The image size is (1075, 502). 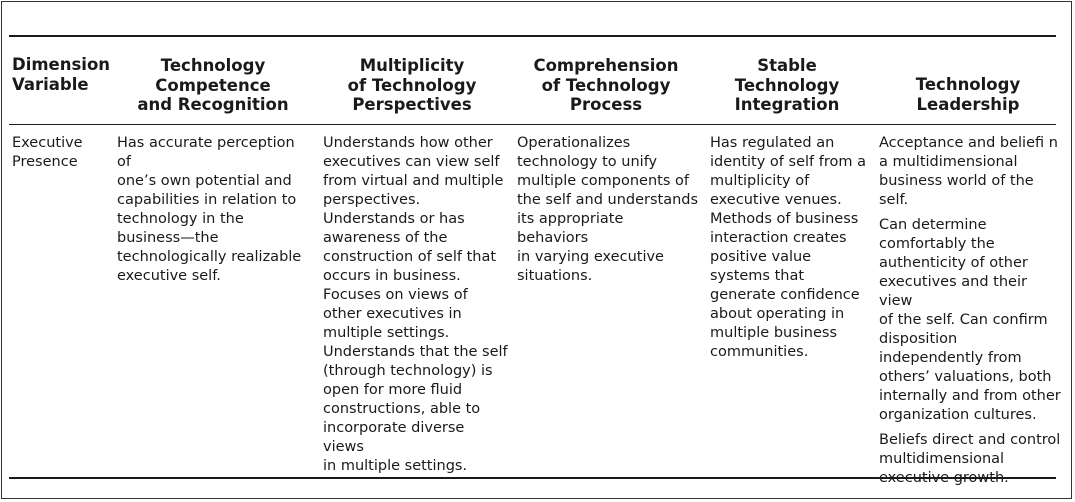 I want to click on dimension-text: Executive Presence, so click(x=47, y=152).